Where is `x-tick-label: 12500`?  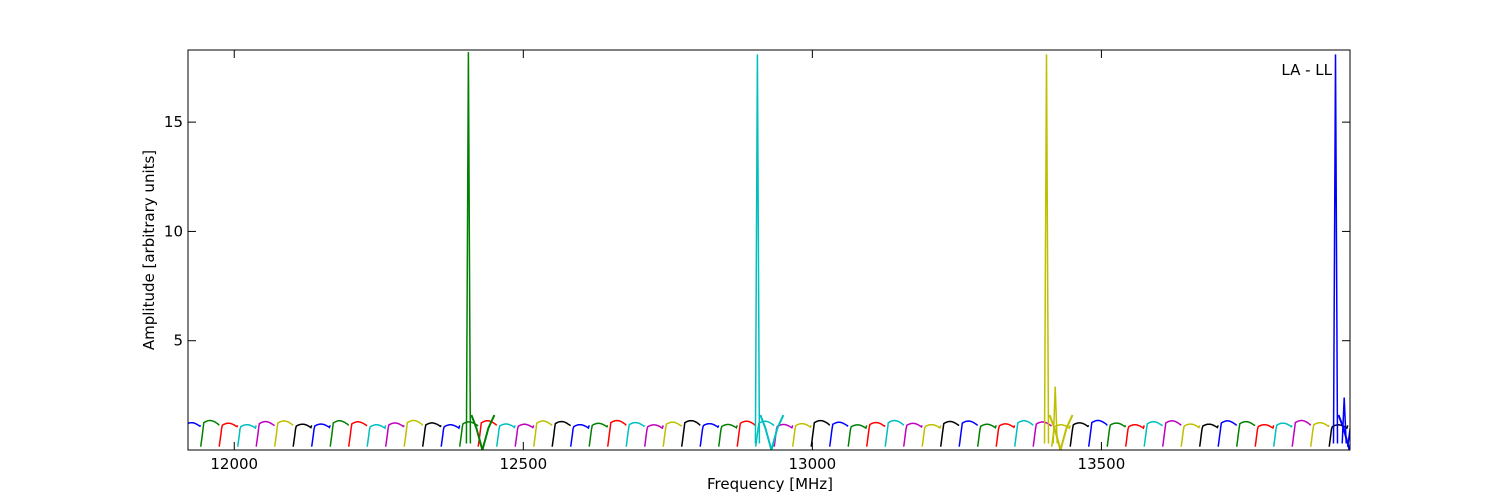 x-tick-label: 12500 is located at coordinates (523, 464).